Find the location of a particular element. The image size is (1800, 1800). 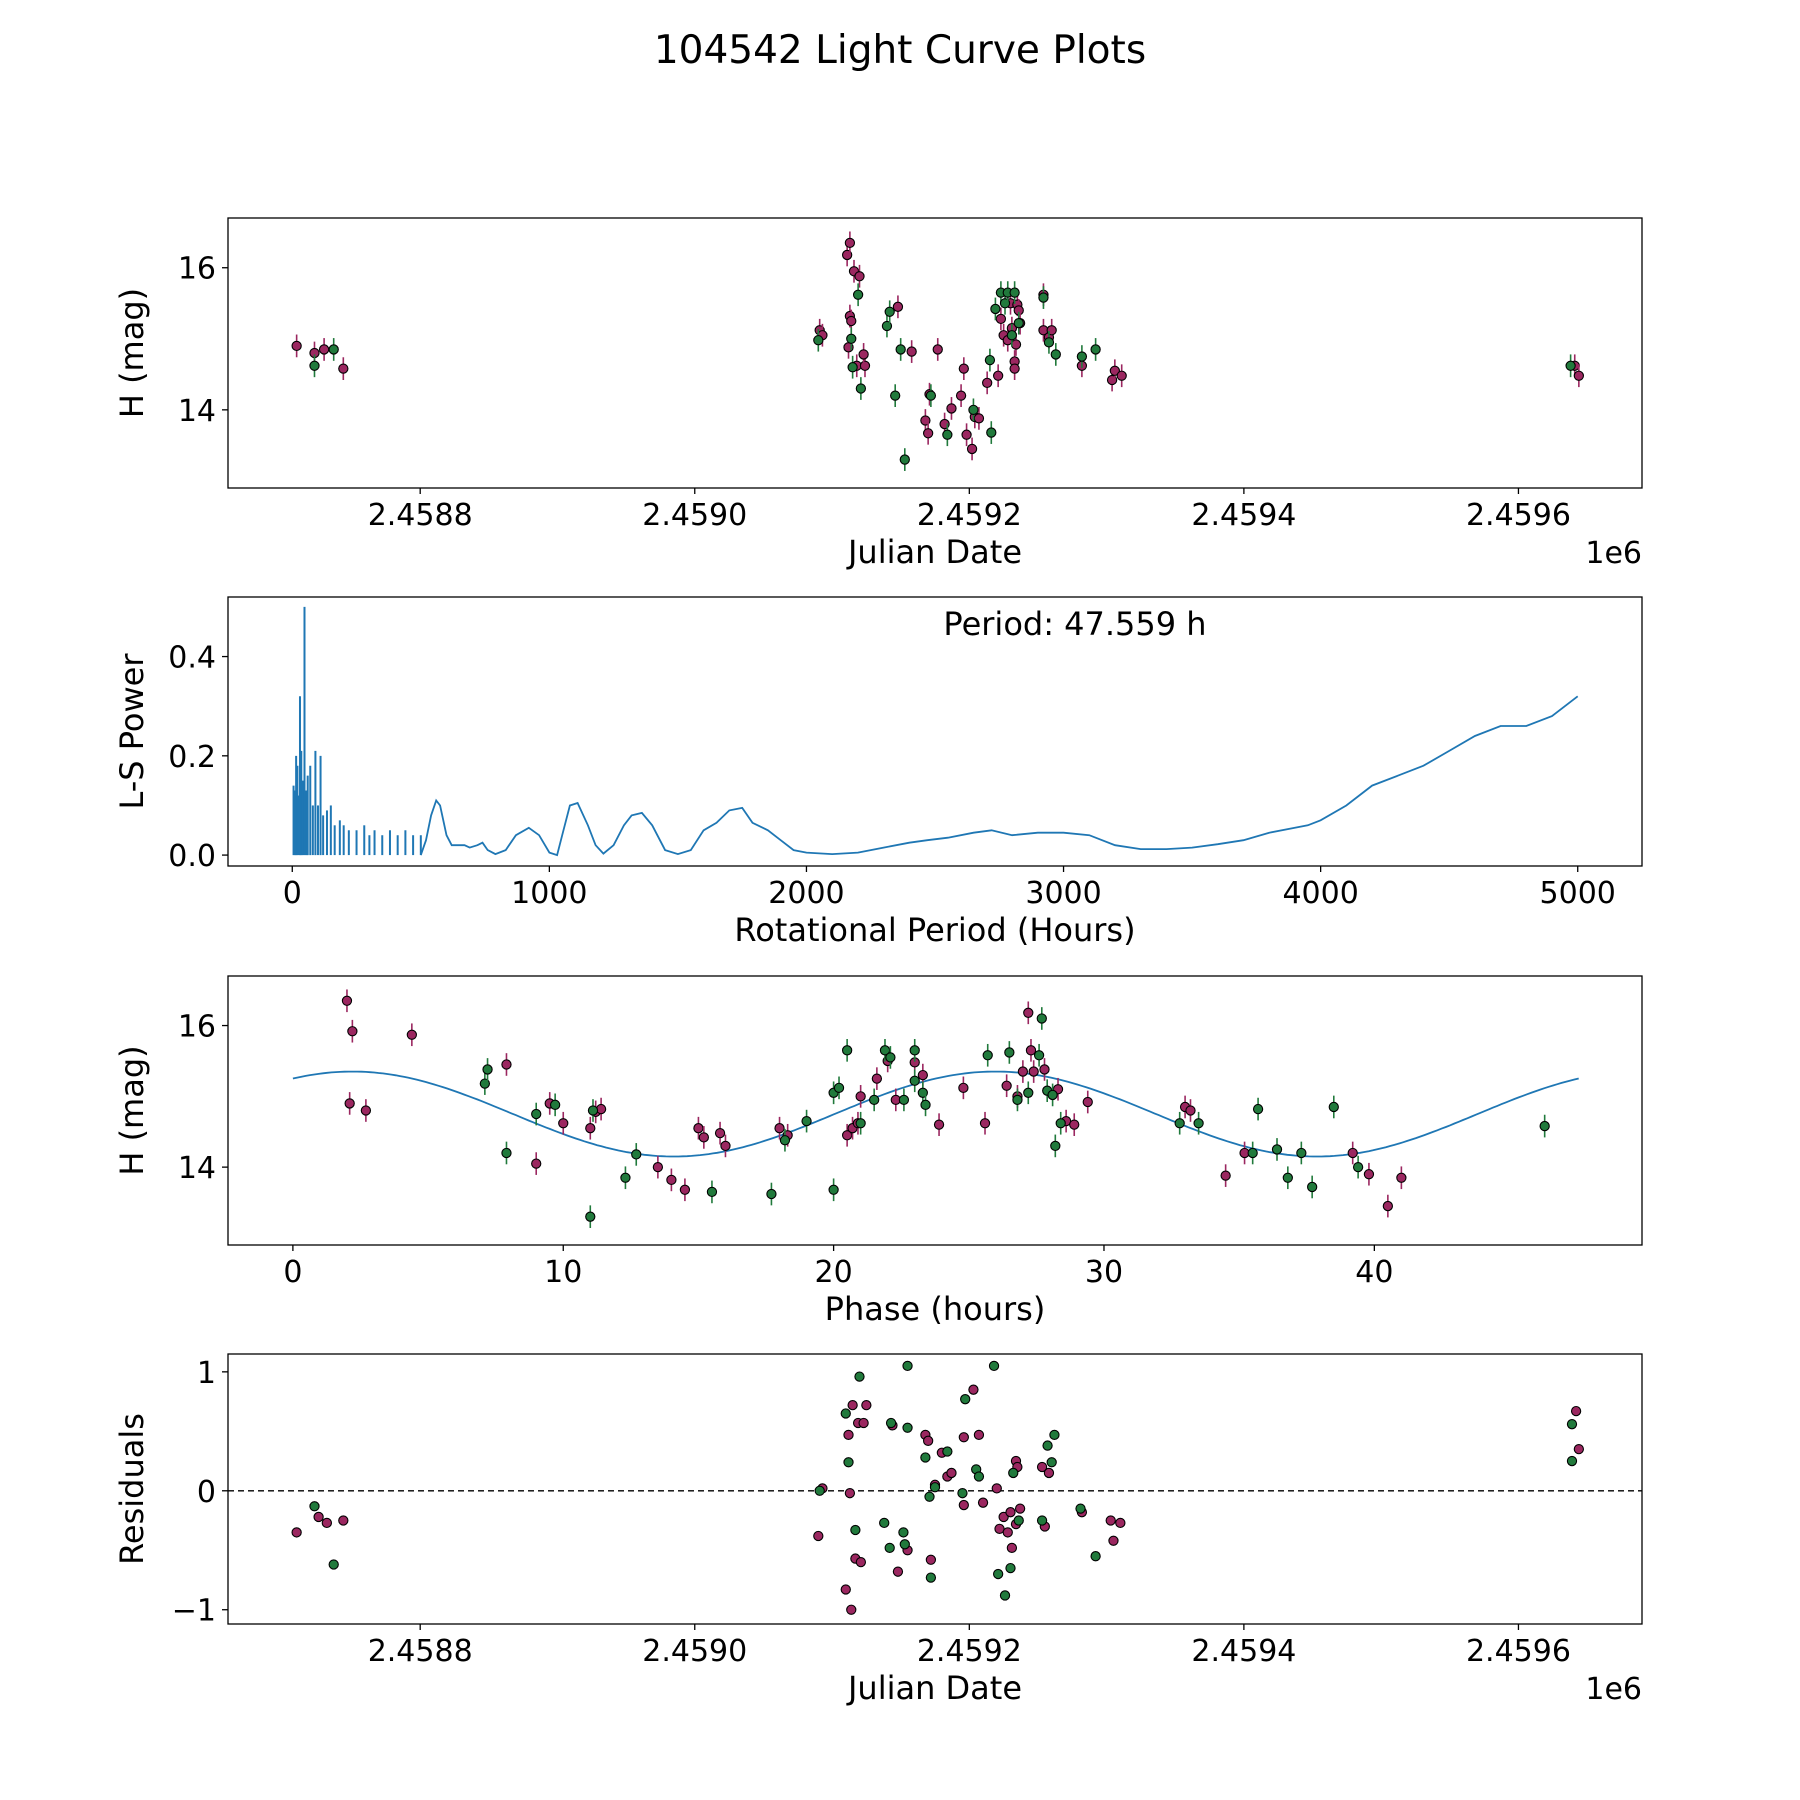

figure-title: 104542 Light Curve Plots is located at coordinates (900, 50).